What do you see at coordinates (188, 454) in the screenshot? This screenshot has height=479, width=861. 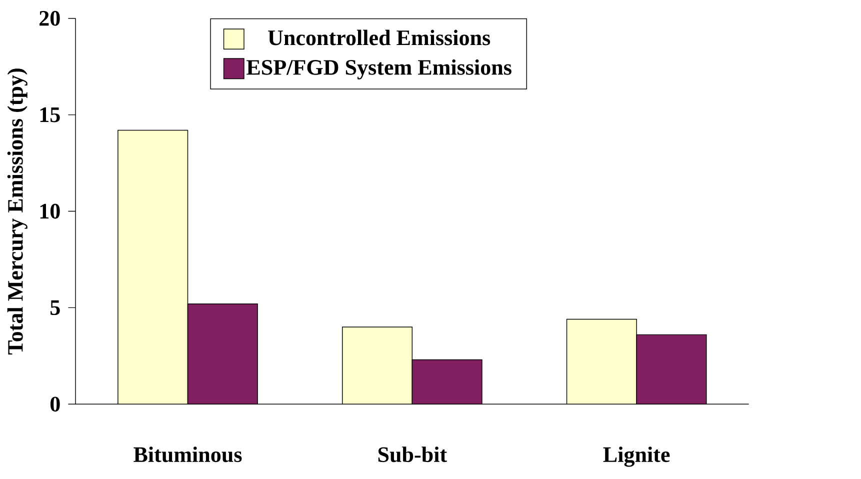 I see `x-tick-label: Bituminous` at bounding box center [188, 454].